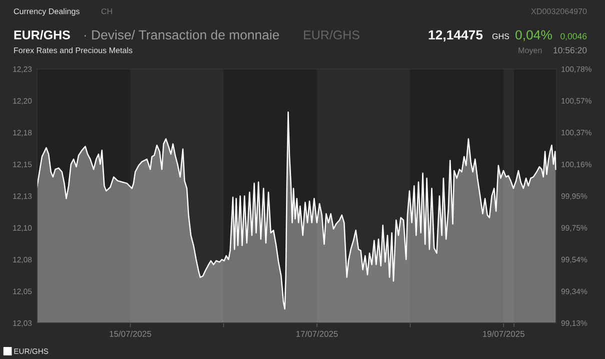  I want to click on x-tick-label: 17/07/2025, so click(317, 333).